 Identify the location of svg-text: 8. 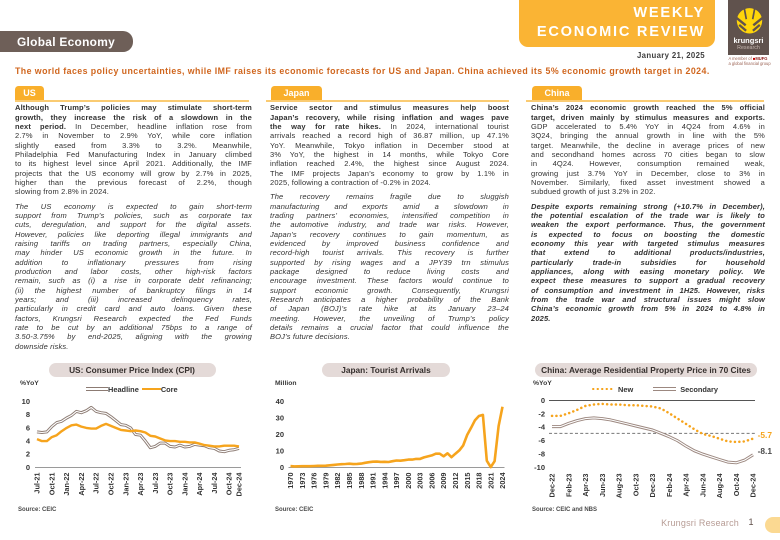
(28, 414).